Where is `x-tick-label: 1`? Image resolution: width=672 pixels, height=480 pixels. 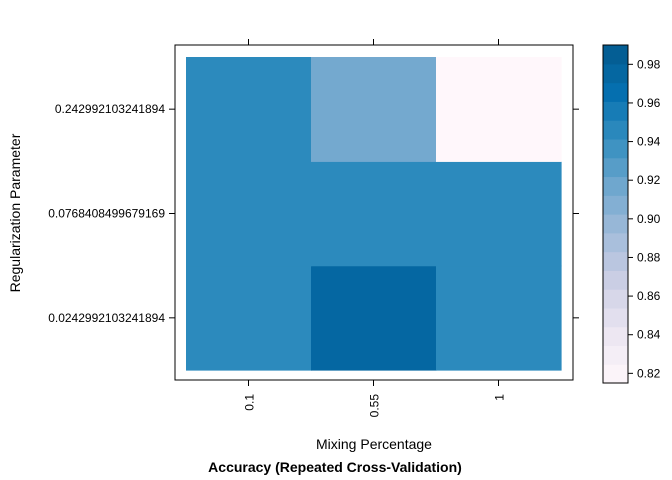 x-tick-label: 1 is located at coordinates (500, 397).